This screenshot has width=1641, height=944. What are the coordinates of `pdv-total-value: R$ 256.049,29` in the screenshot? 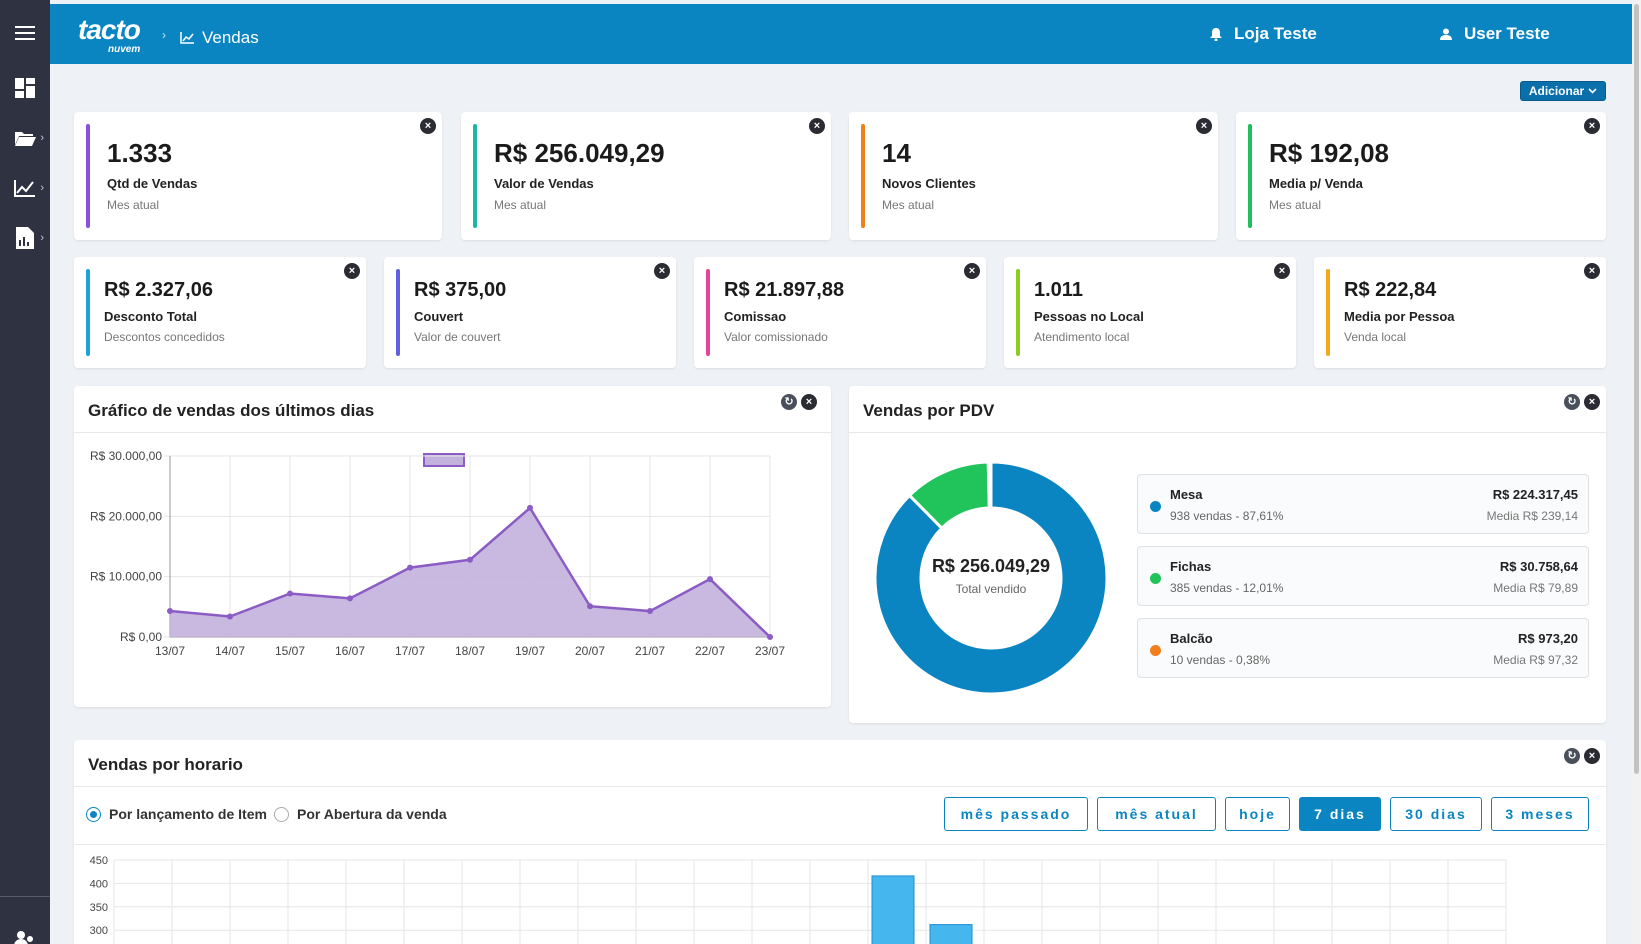 It's located at (991, 566).